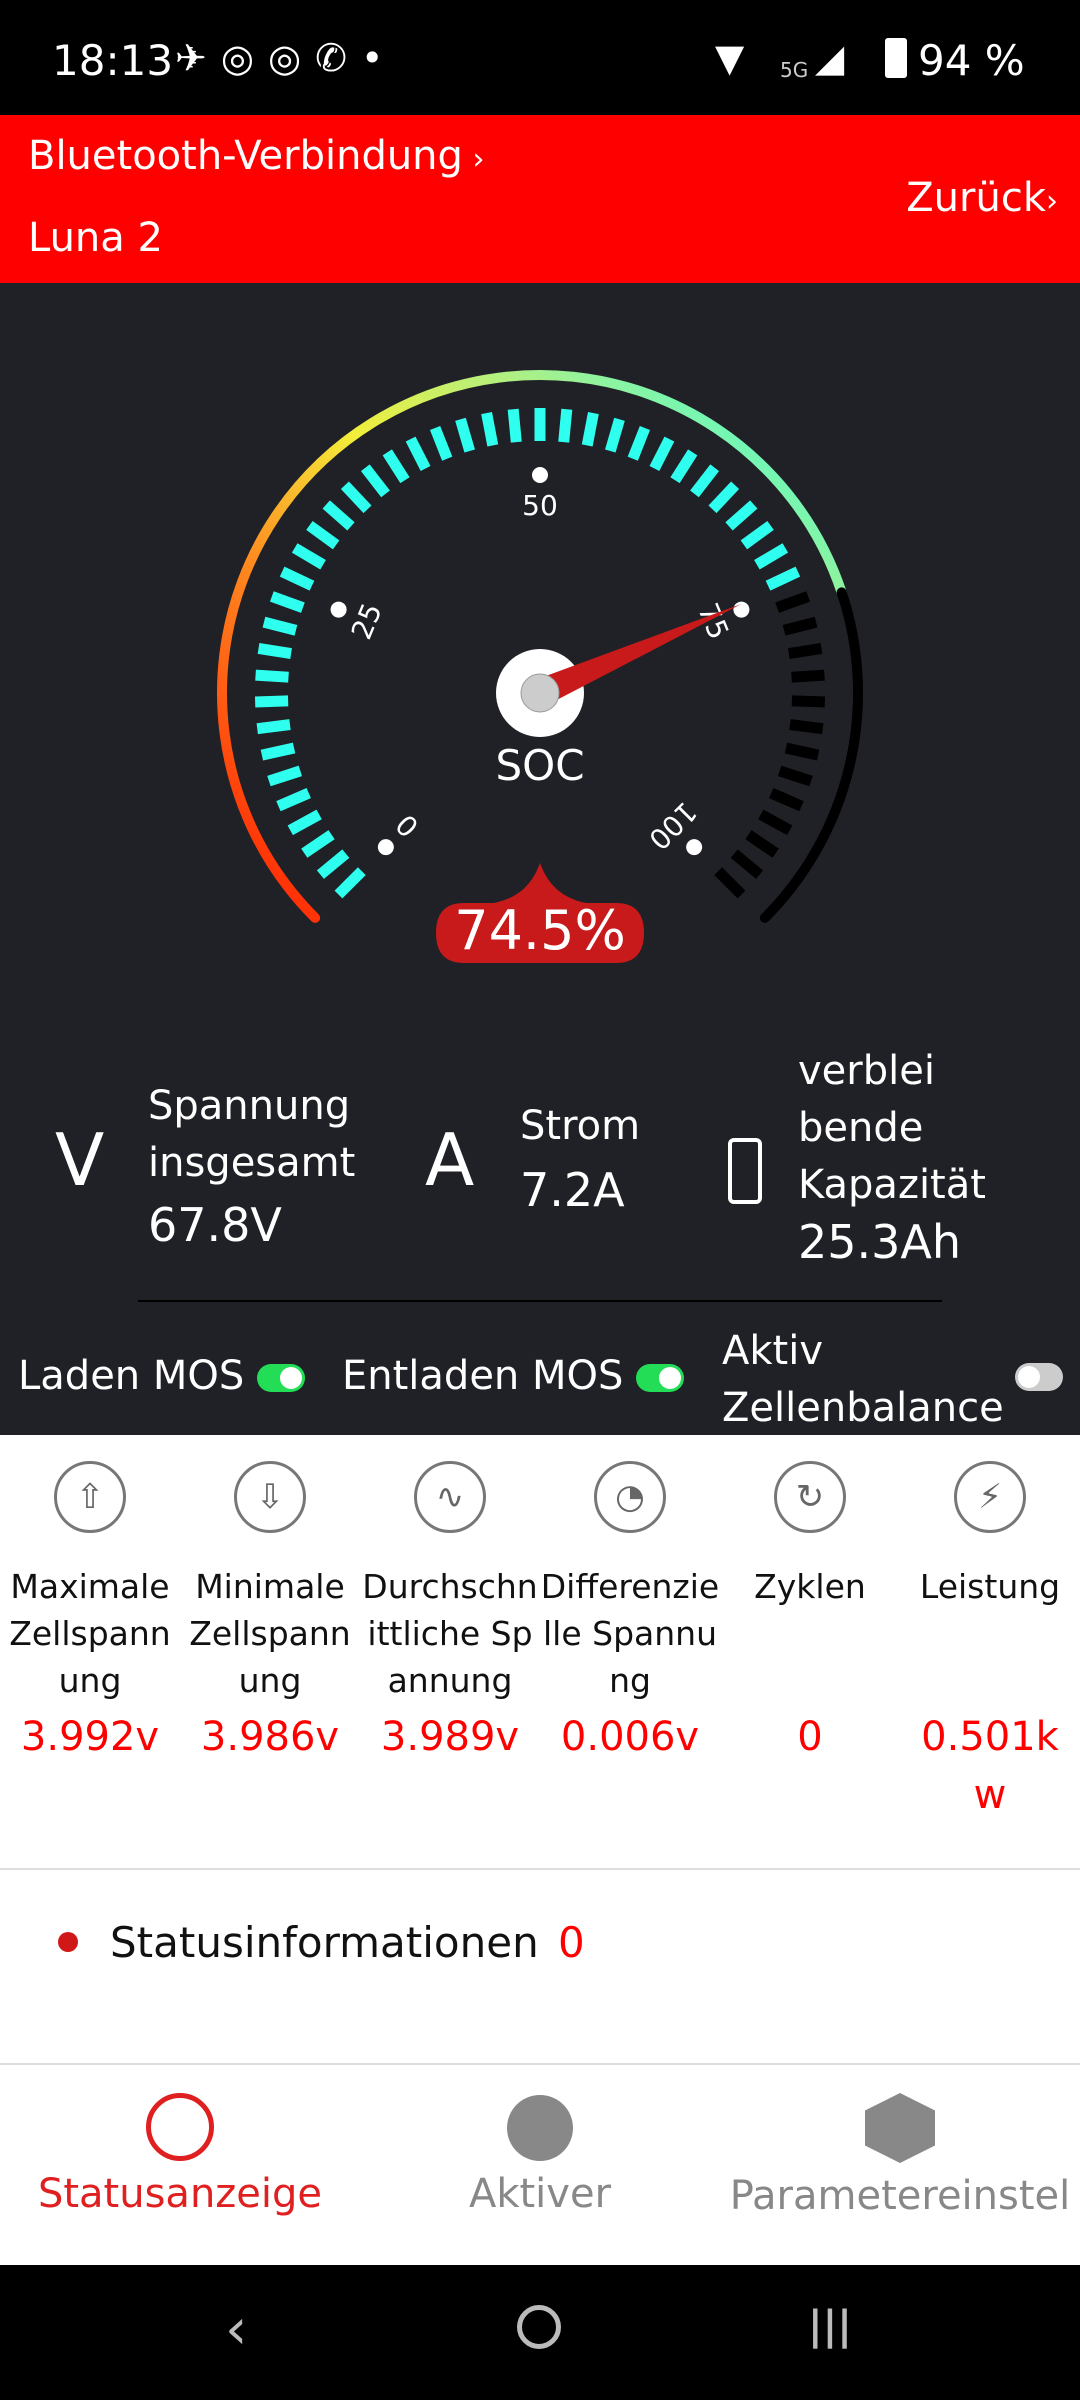  What do you see at coordinates (180, 2127) in the screenshot?
I see `status-icon` at bounding box center [180, 2127].